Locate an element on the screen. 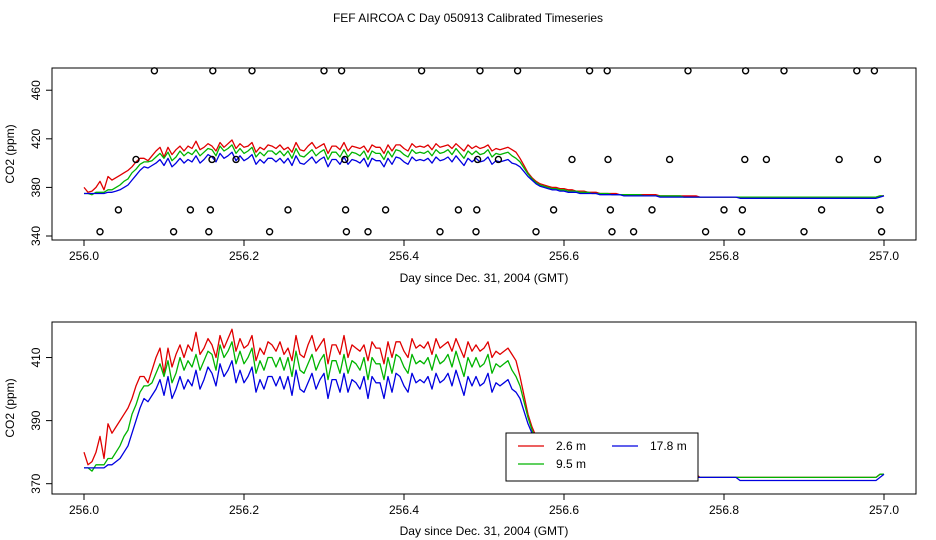 The image size is (936, 540). x-tick-label-bottom: 256.0 is located at coordinates (84, 510).